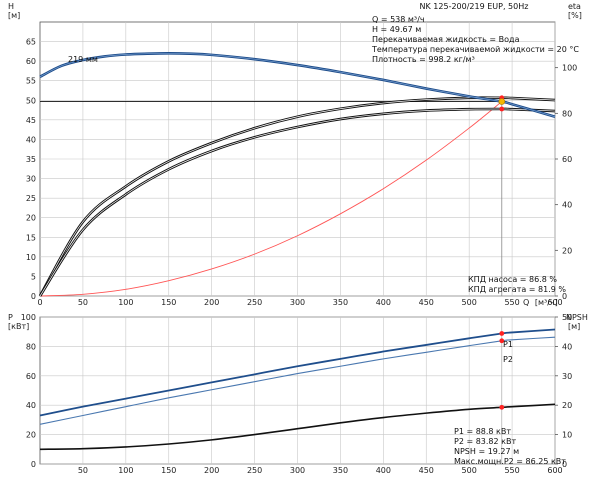 The height and width of the screenshot is (478, 600). Describe the element at coordinates (297, 85) in the screenshot. I see `head-curve-line-inner` at that location.